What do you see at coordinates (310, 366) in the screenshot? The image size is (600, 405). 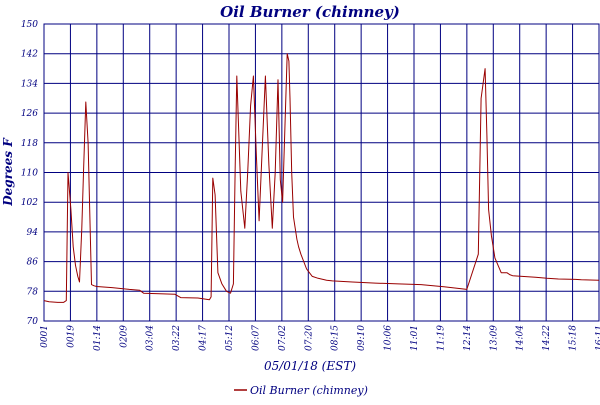 I see `x-axis-label: 05/01/18 (EST)` at bounding box center [310, 366].